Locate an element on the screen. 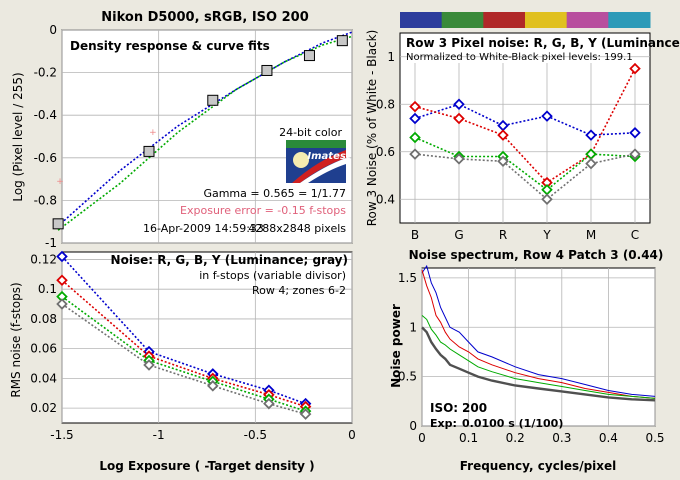 This screenshot has height=480, width=680. noise-y-tick-label: 0.04 is located at coordinates (43, 378).